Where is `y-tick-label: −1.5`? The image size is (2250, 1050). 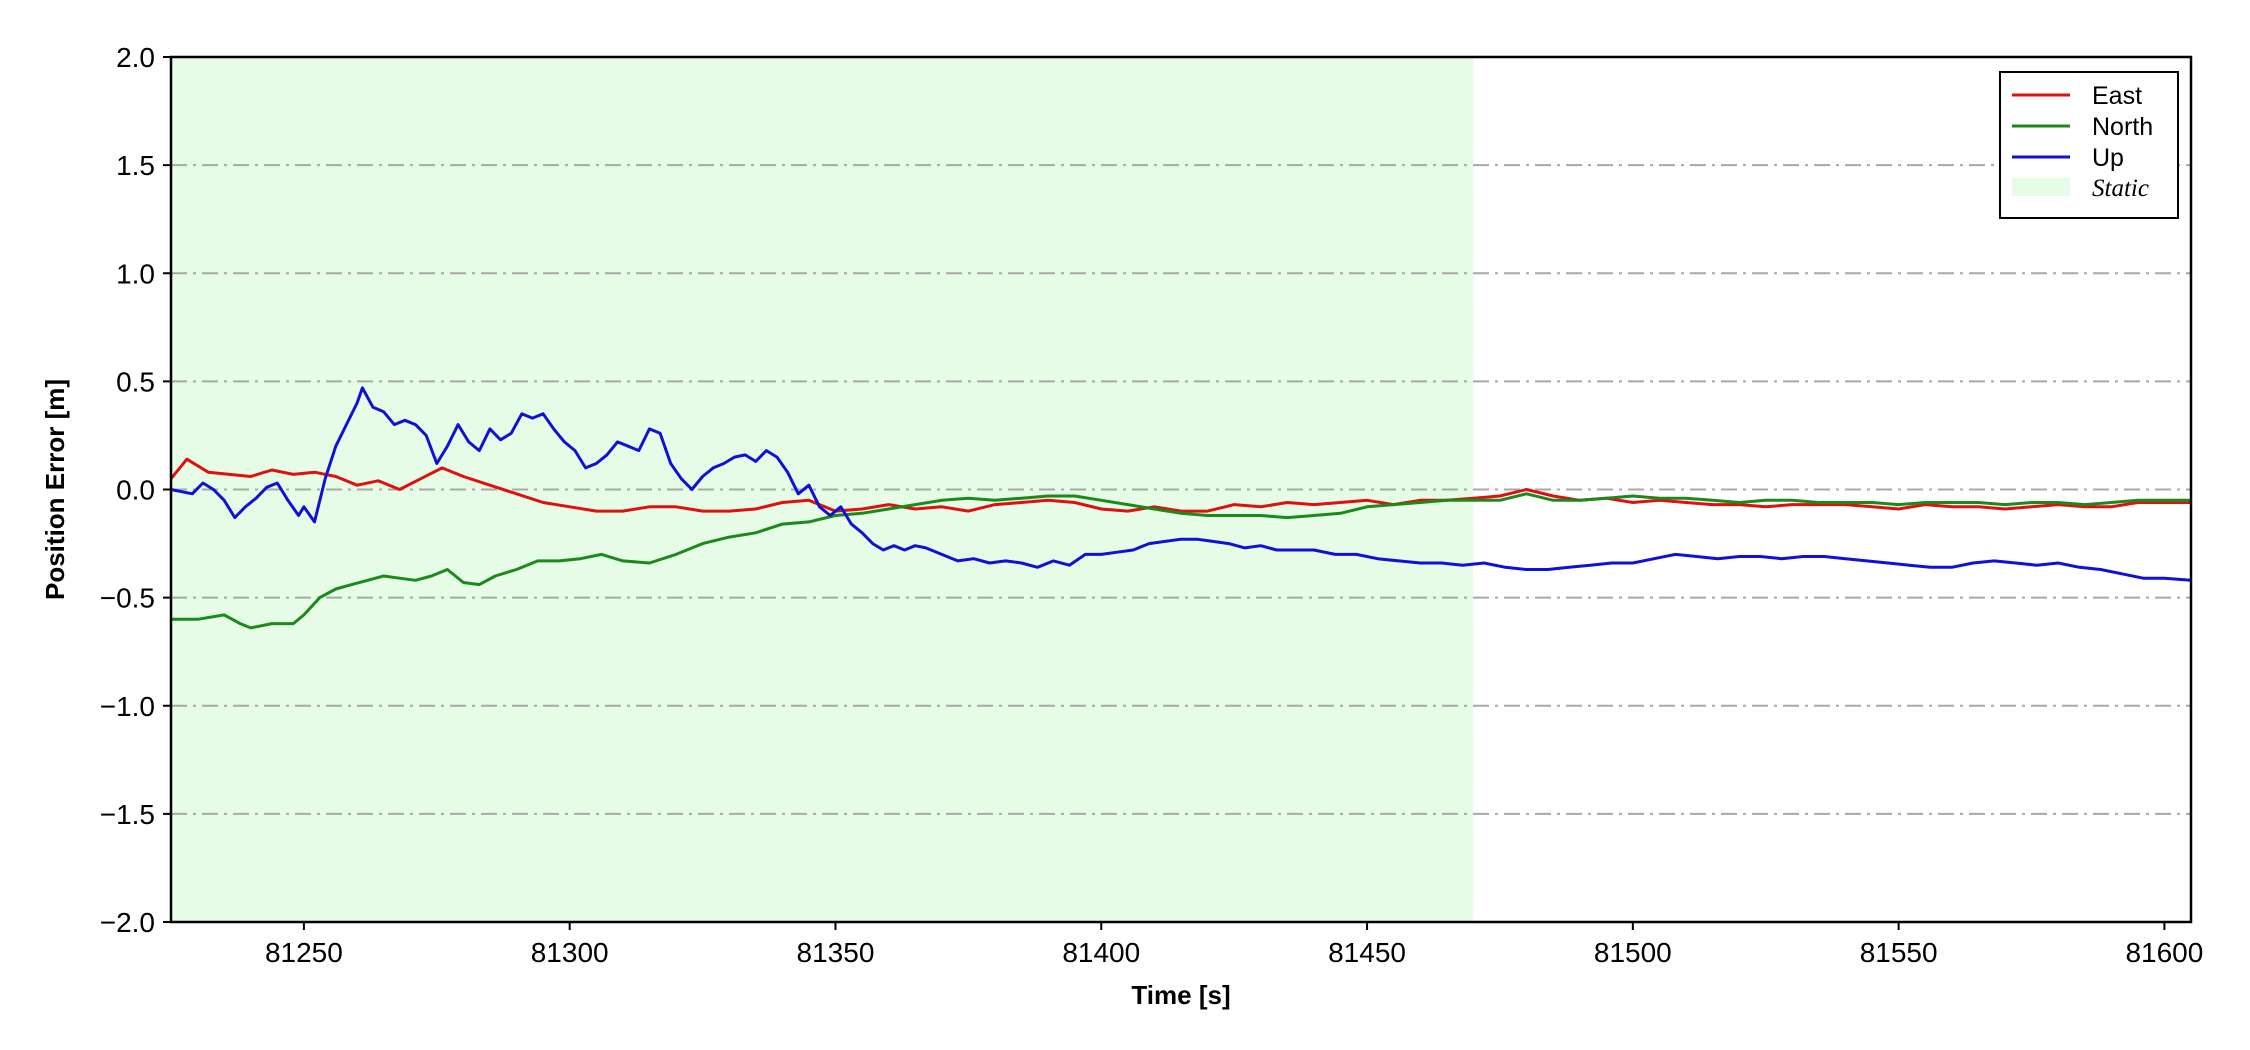 y-tick-label: −1.5 is located at coordinates (127, 814).